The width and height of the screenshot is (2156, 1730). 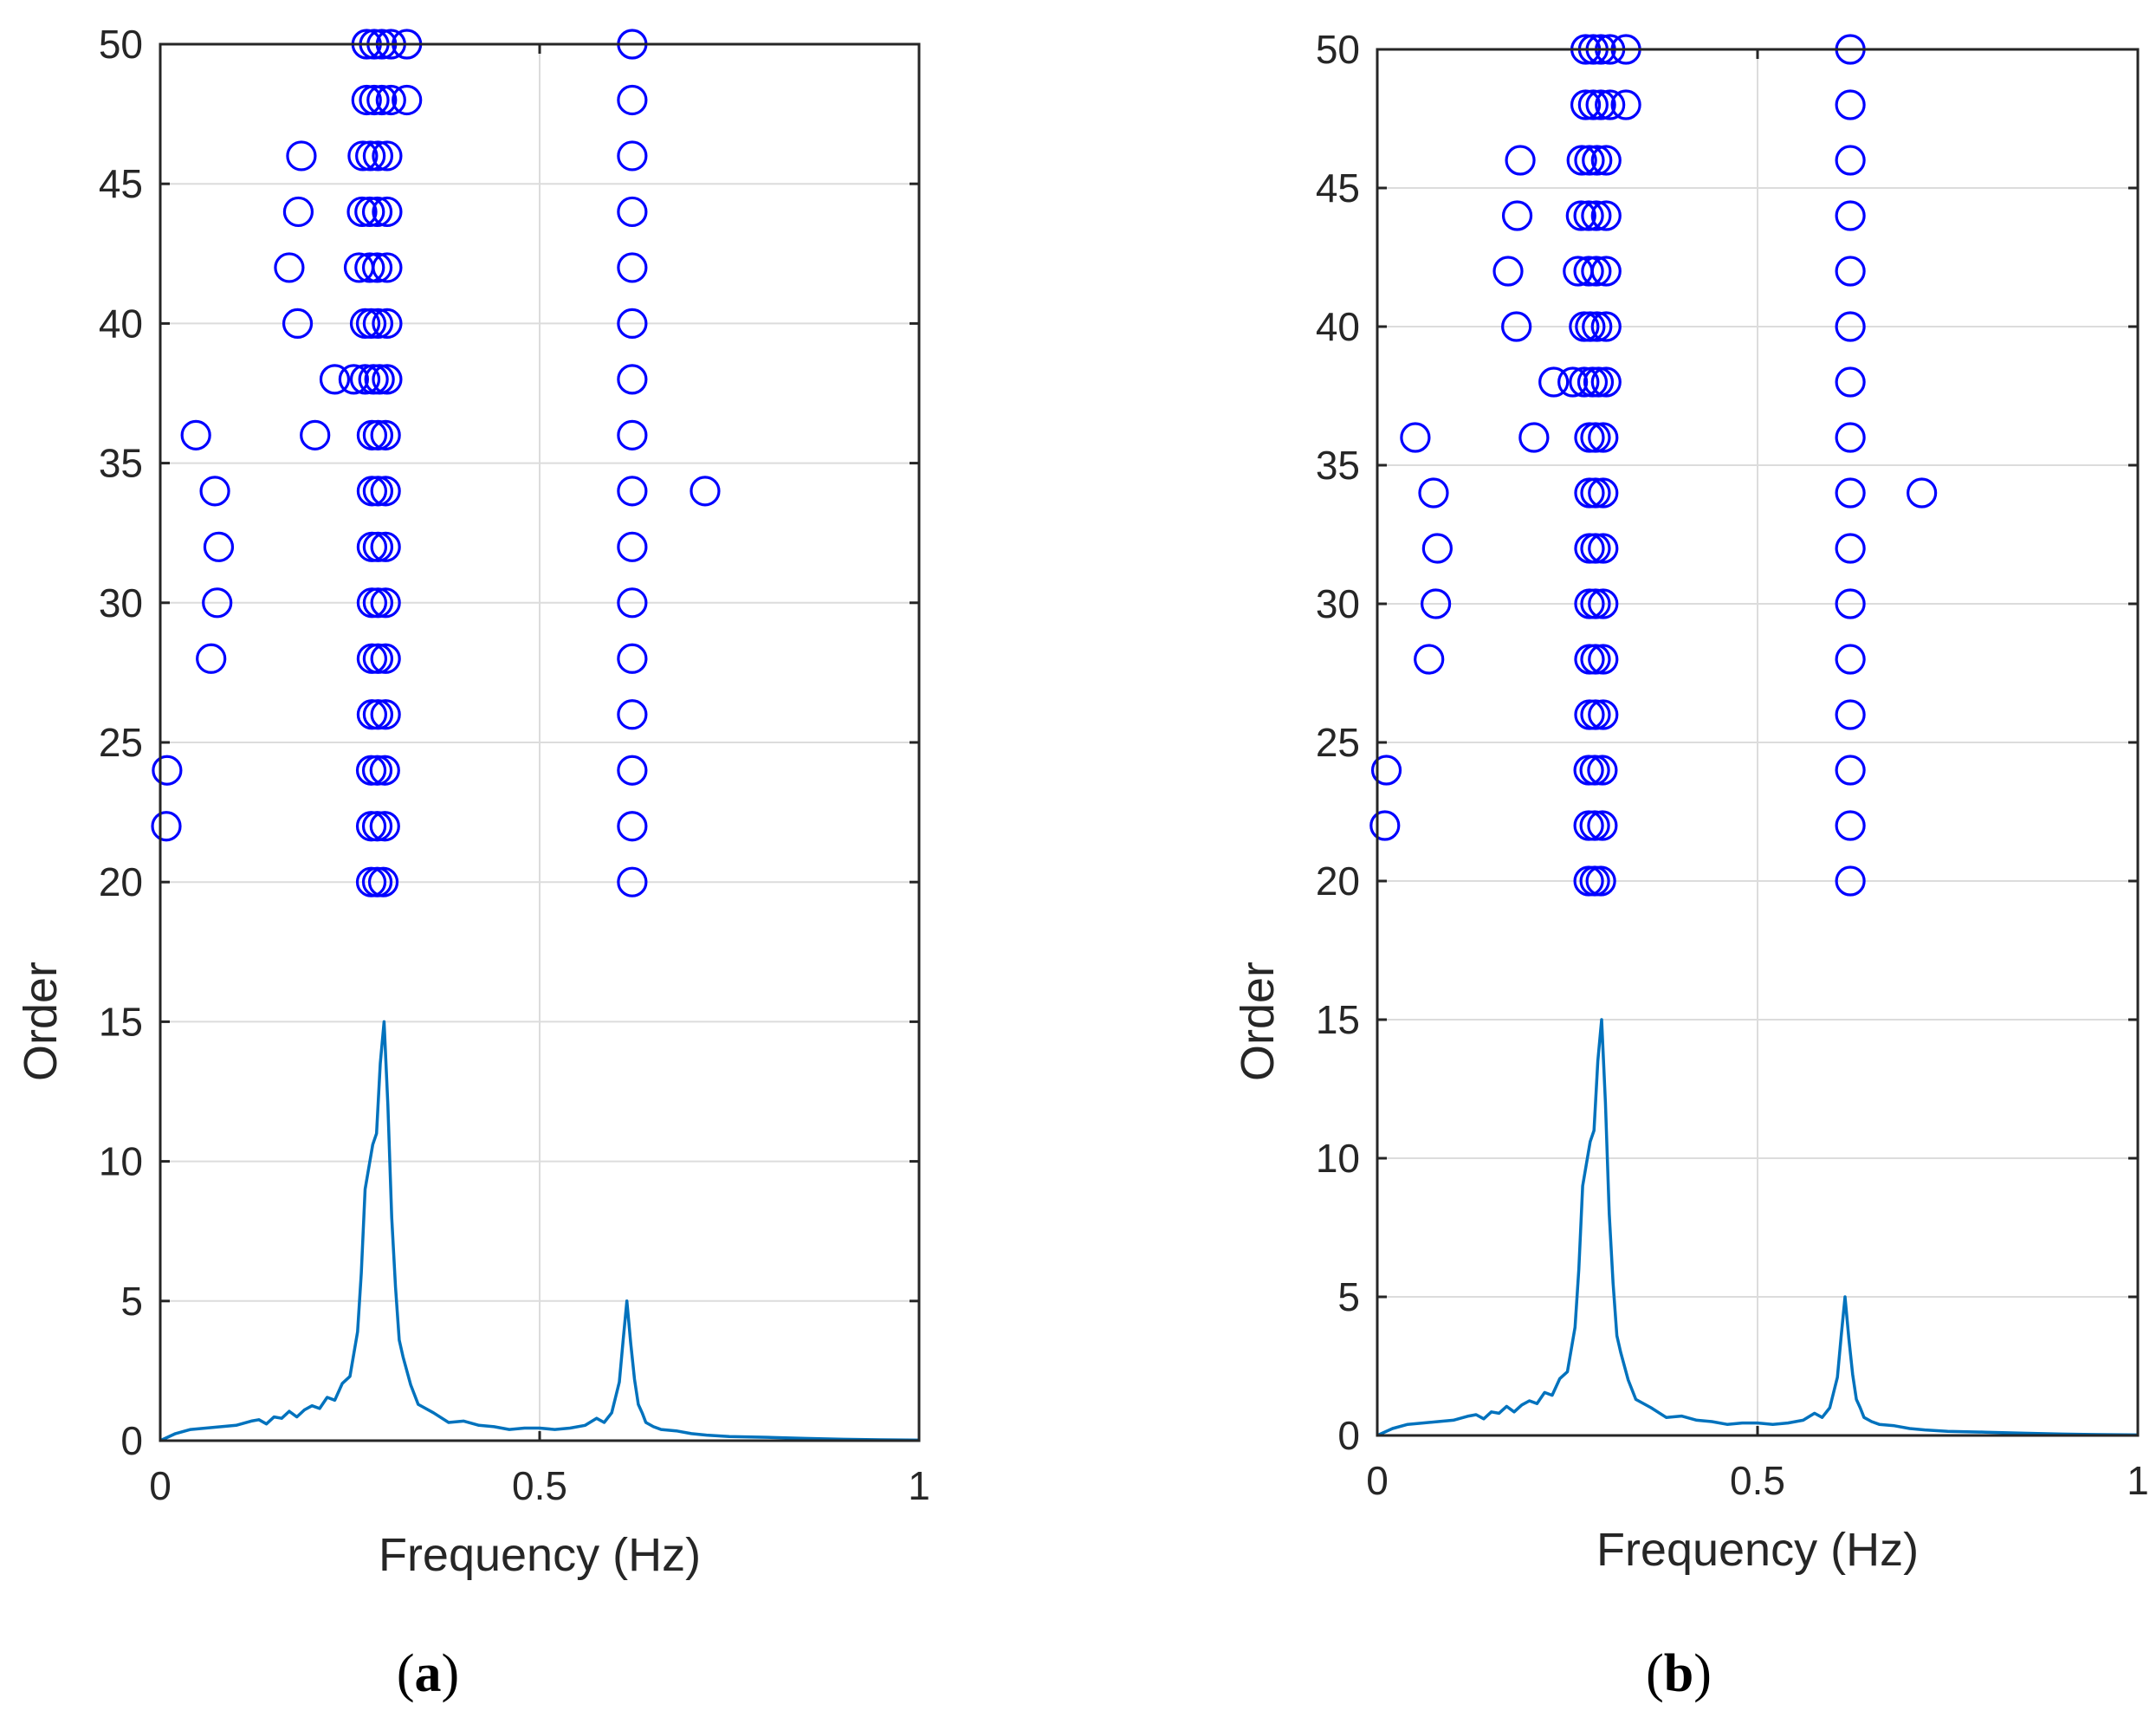 What do you see at coordinates (451, 1673) in the screenshot?
I see `panel-a-panel-label-close: )` at bounding box center [451, 1673].